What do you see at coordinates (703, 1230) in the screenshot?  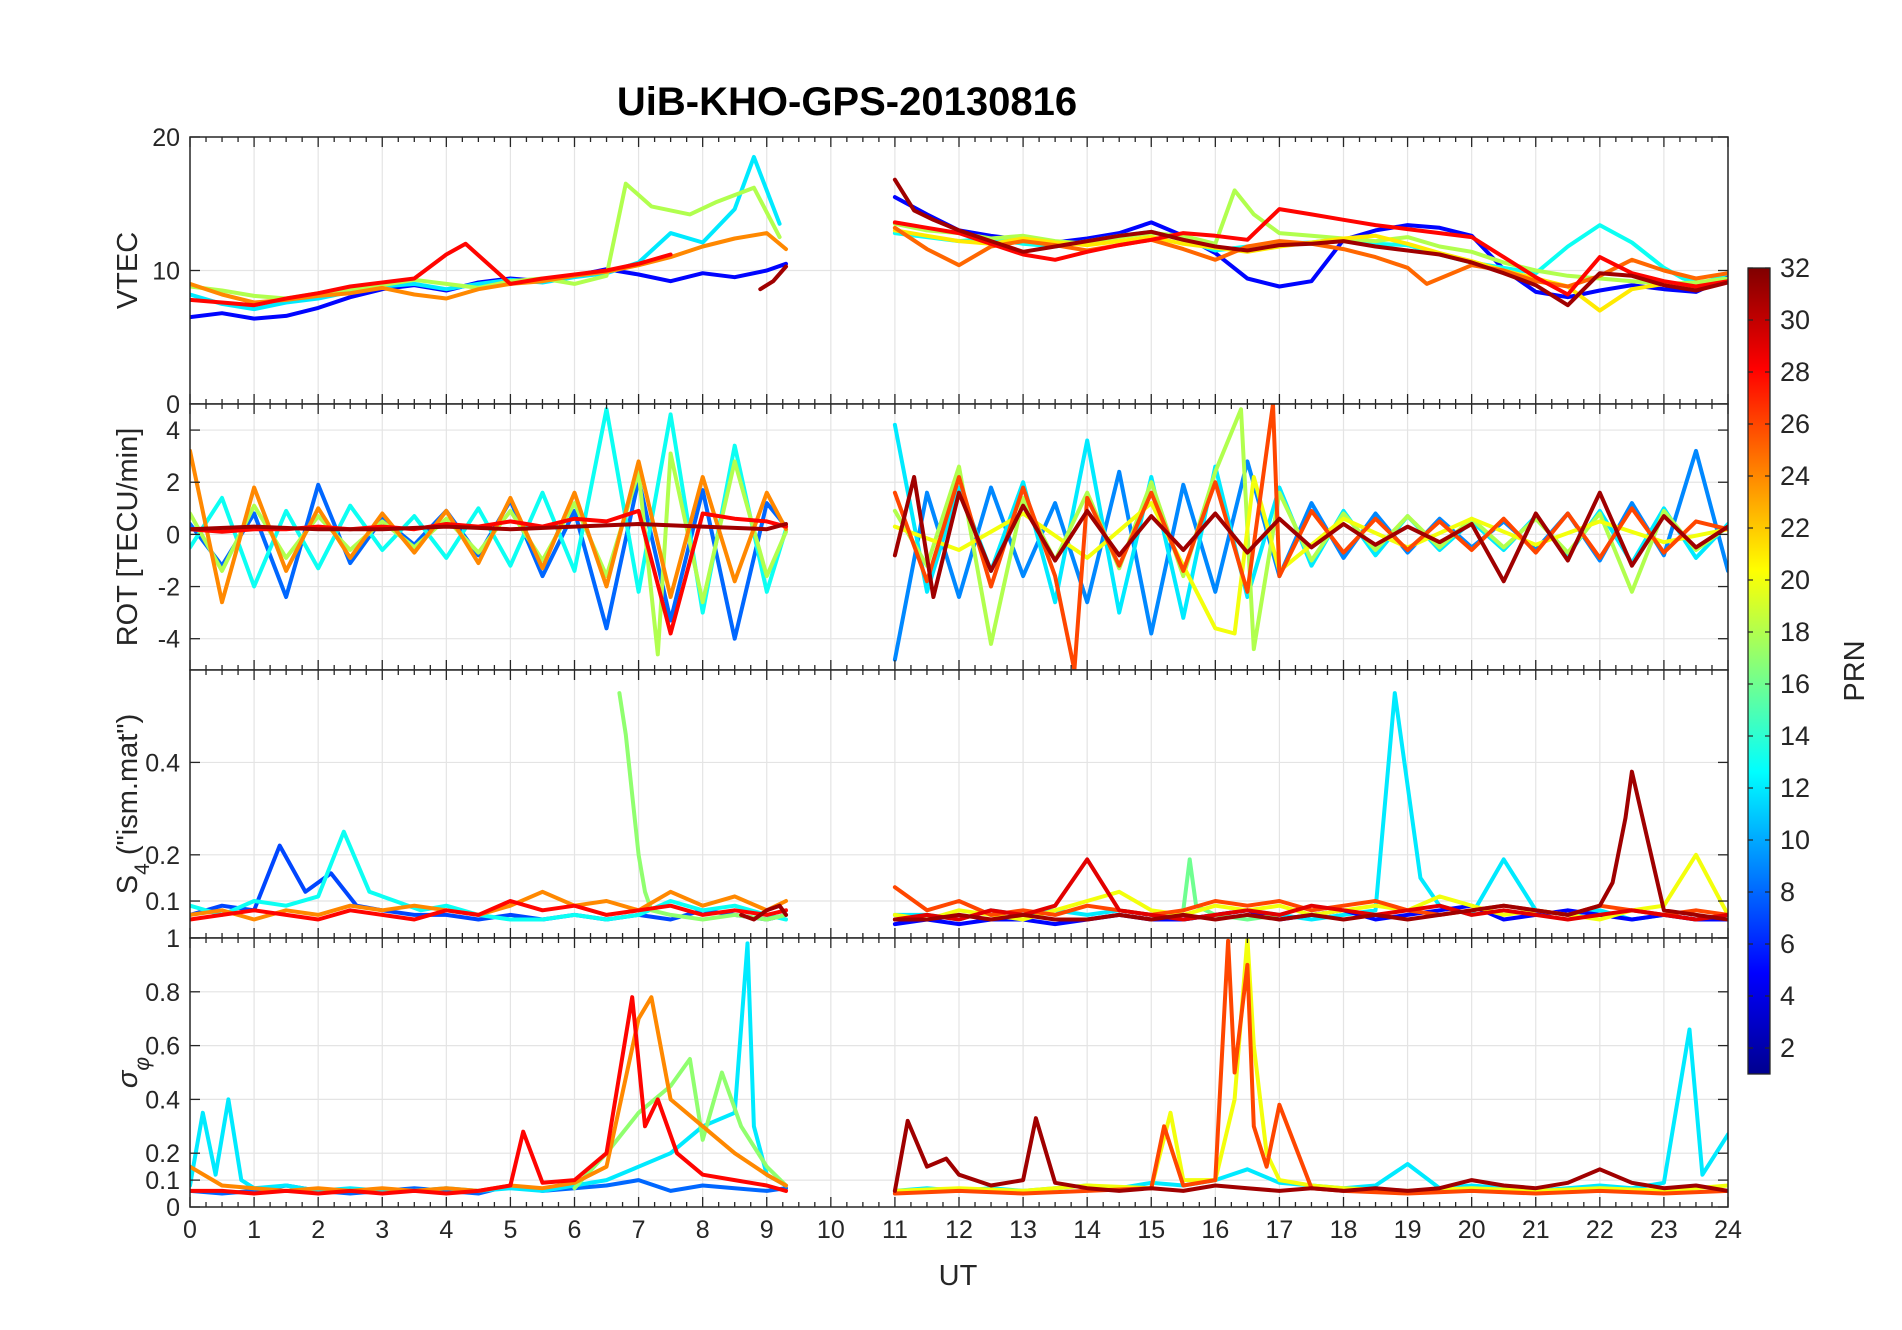 I see `x-tick-label: 8` at bounding box center [703, 1230].